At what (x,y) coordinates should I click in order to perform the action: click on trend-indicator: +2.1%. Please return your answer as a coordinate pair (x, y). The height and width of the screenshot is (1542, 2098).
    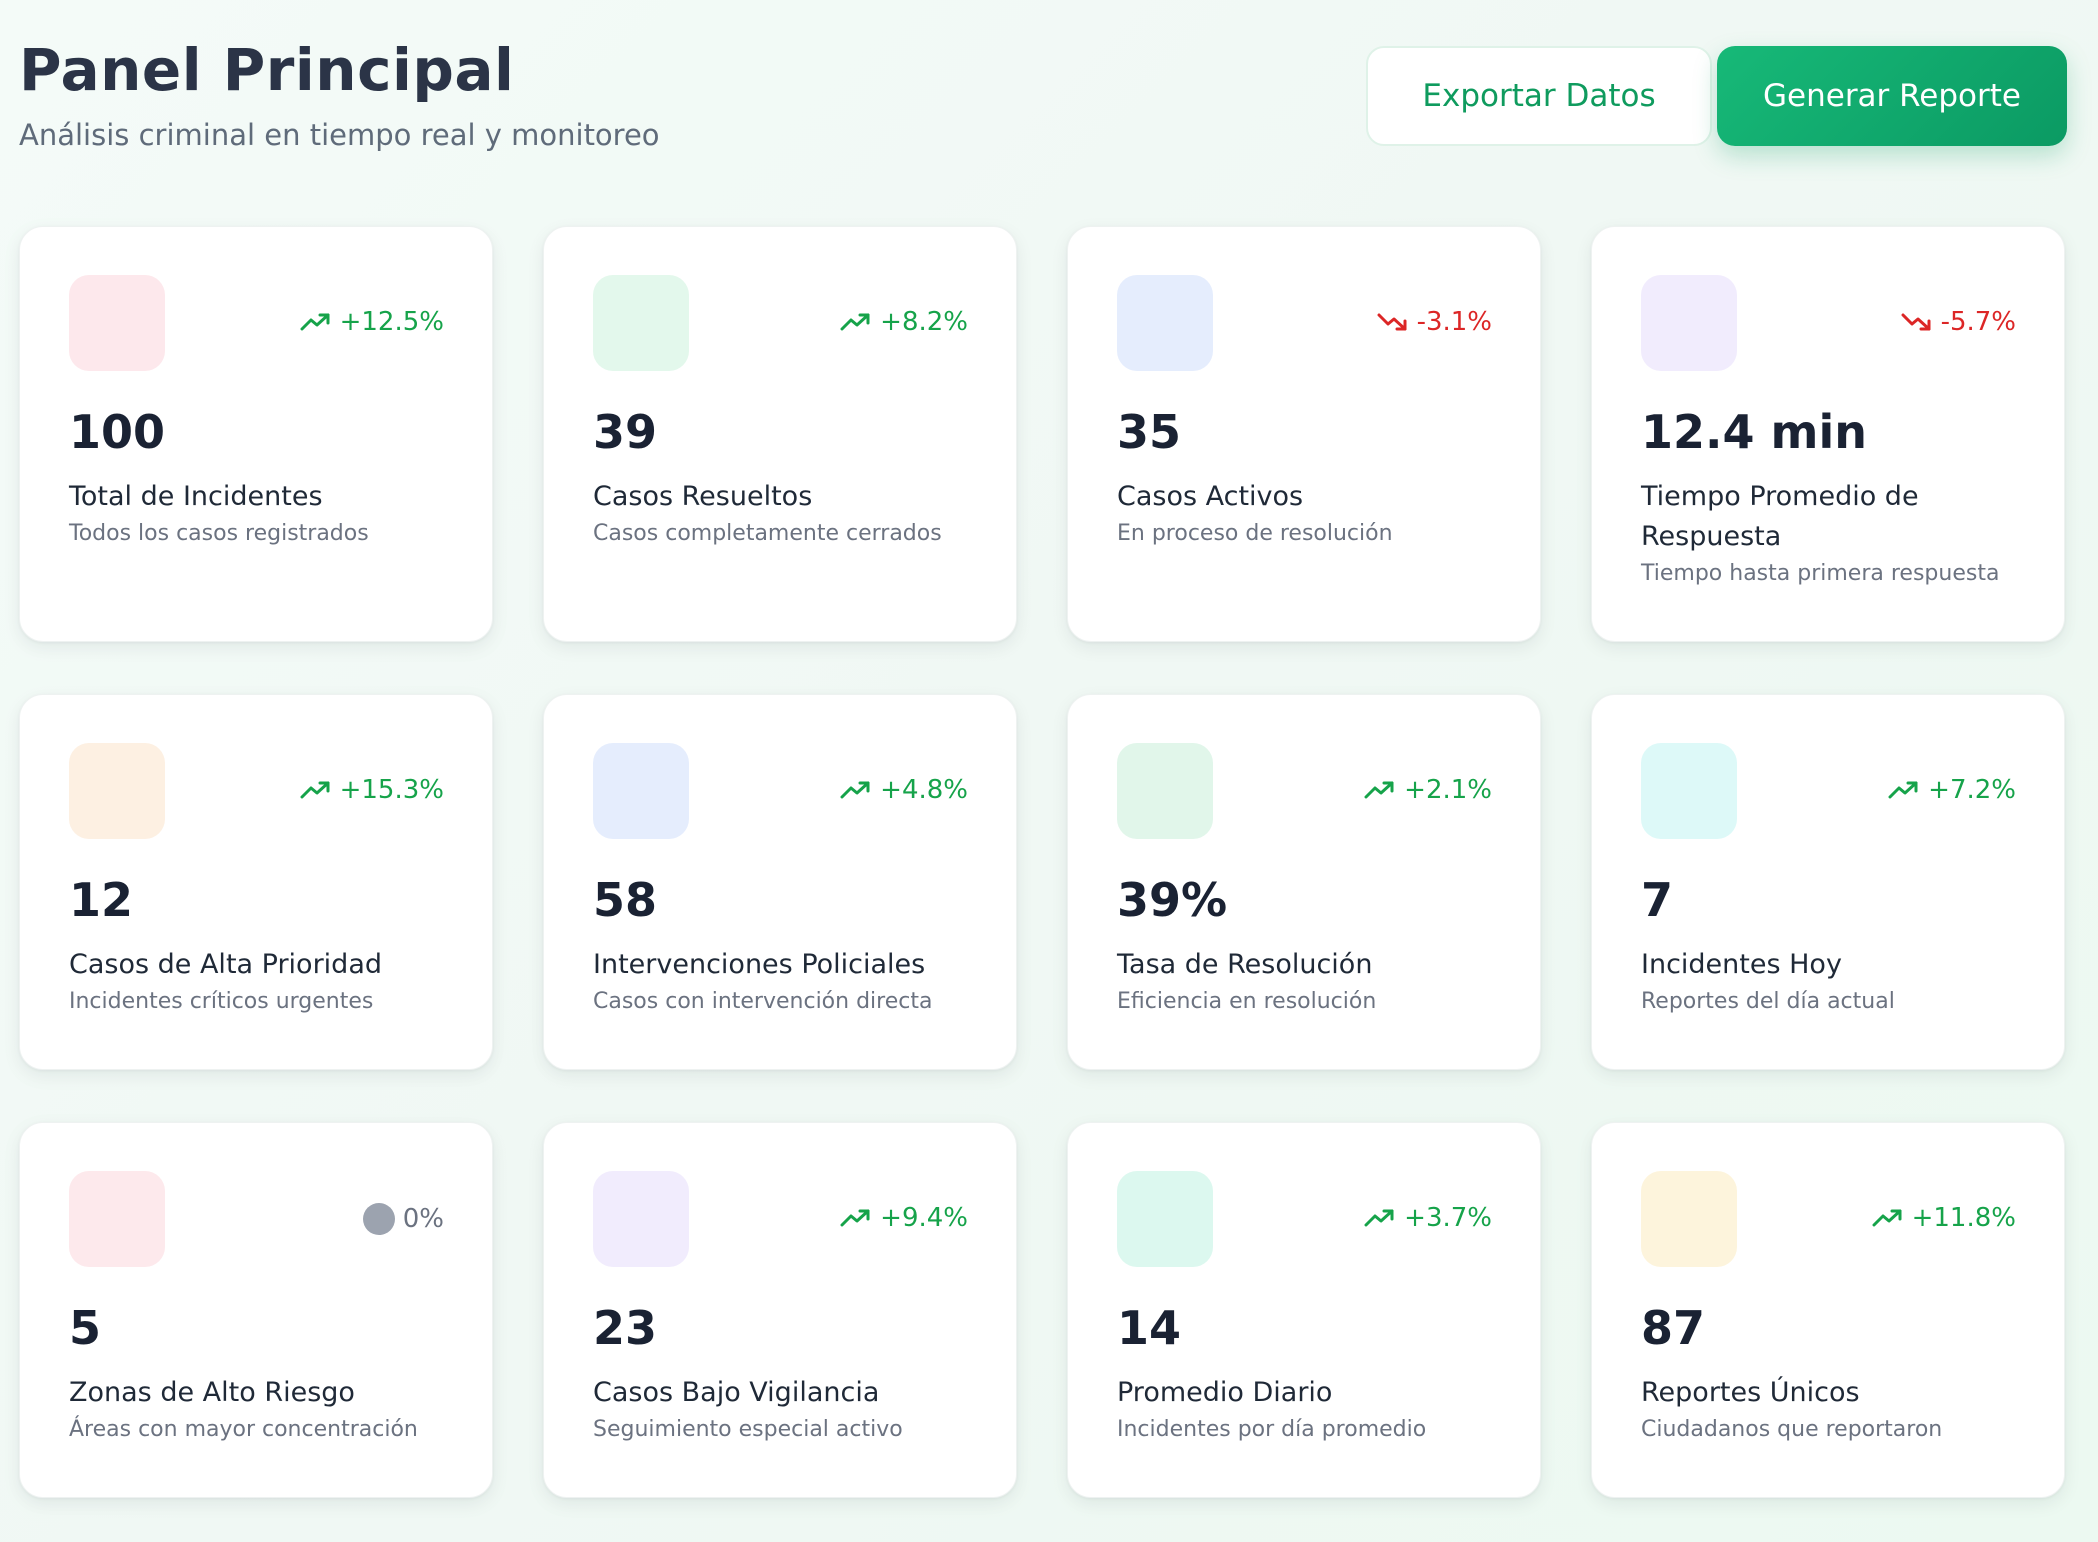
    Looking at the image, I should click on (1428, 790).